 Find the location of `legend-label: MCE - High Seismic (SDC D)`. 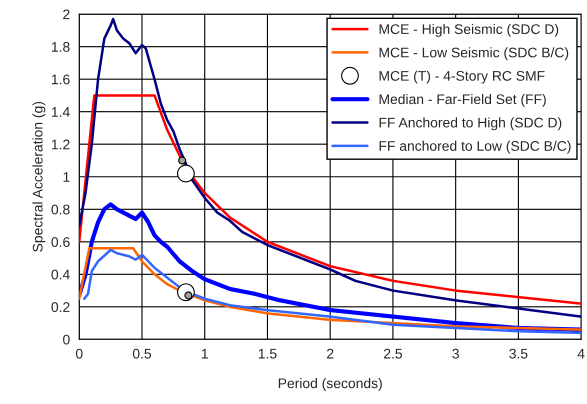

legend-label: MCE - High Seismic (SDC D) is located at coordinates (469, 30).